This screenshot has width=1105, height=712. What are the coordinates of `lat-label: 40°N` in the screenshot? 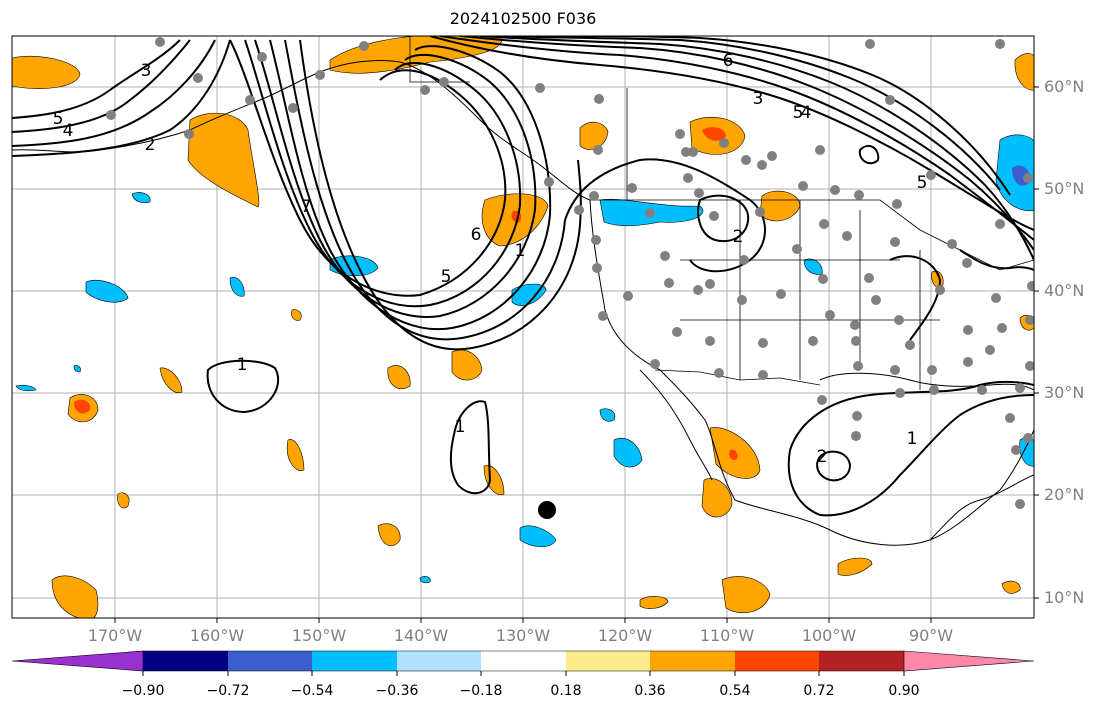 It's located at (1064, 290).